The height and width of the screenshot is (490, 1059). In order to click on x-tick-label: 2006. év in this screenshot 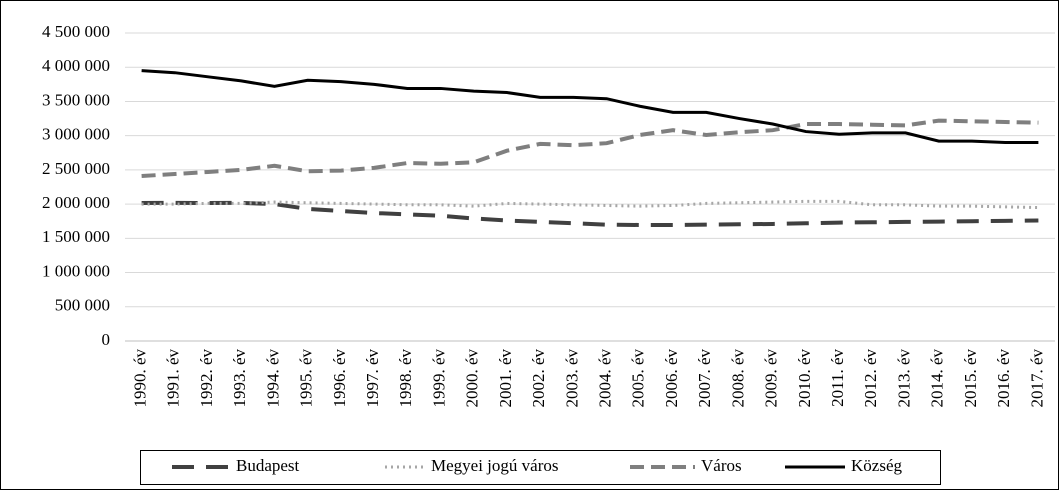, I will do `click(671, 378)`.